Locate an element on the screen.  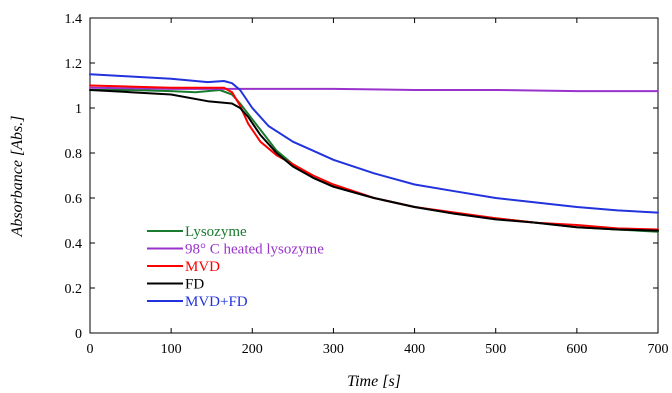
x-tick-label: 0 is located at coordinates (90, 349).